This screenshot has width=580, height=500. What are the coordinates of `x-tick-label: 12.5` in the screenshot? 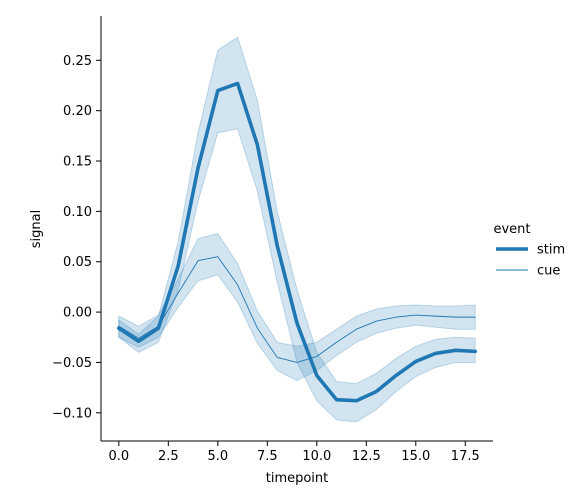 It's located at (366, 456).